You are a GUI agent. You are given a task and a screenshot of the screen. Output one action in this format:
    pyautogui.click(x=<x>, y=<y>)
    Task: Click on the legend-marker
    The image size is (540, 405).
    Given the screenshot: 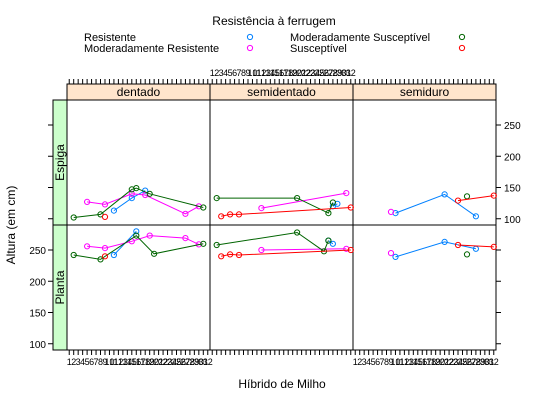 What is the action you would take?
    pyautogui.click(x=462, y=48)
    